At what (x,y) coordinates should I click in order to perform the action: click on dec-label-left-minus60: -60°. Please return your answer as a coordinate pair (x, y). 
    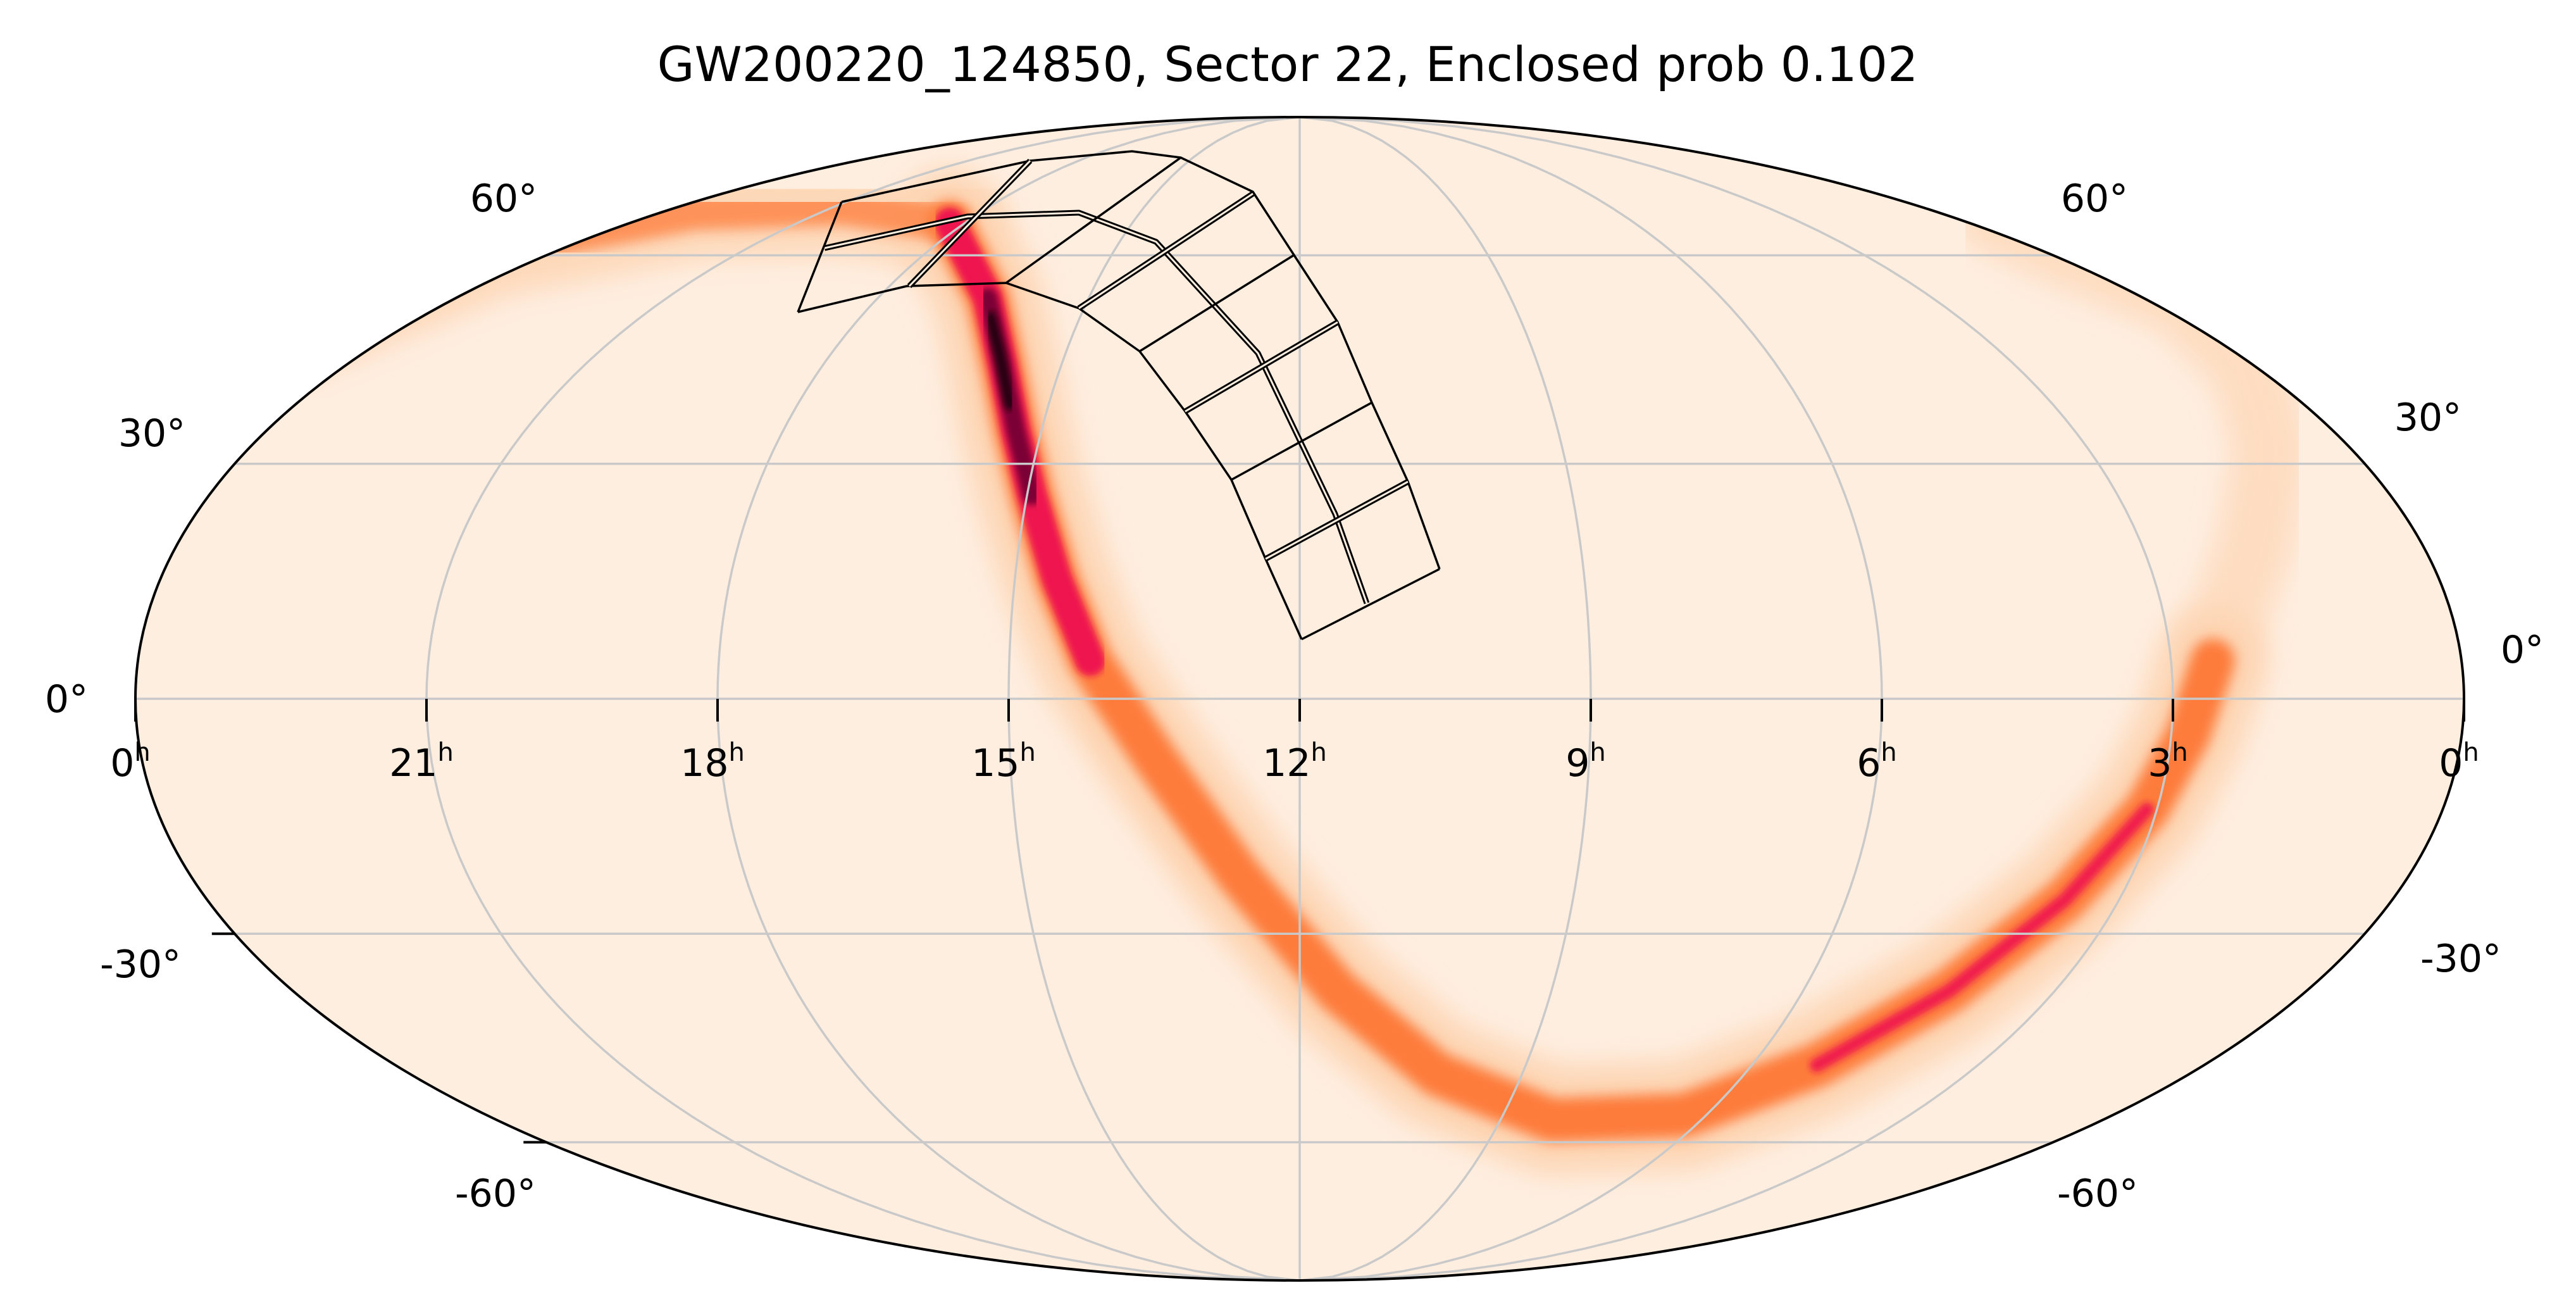
    Looking at the image, I should click on (495, 1194).